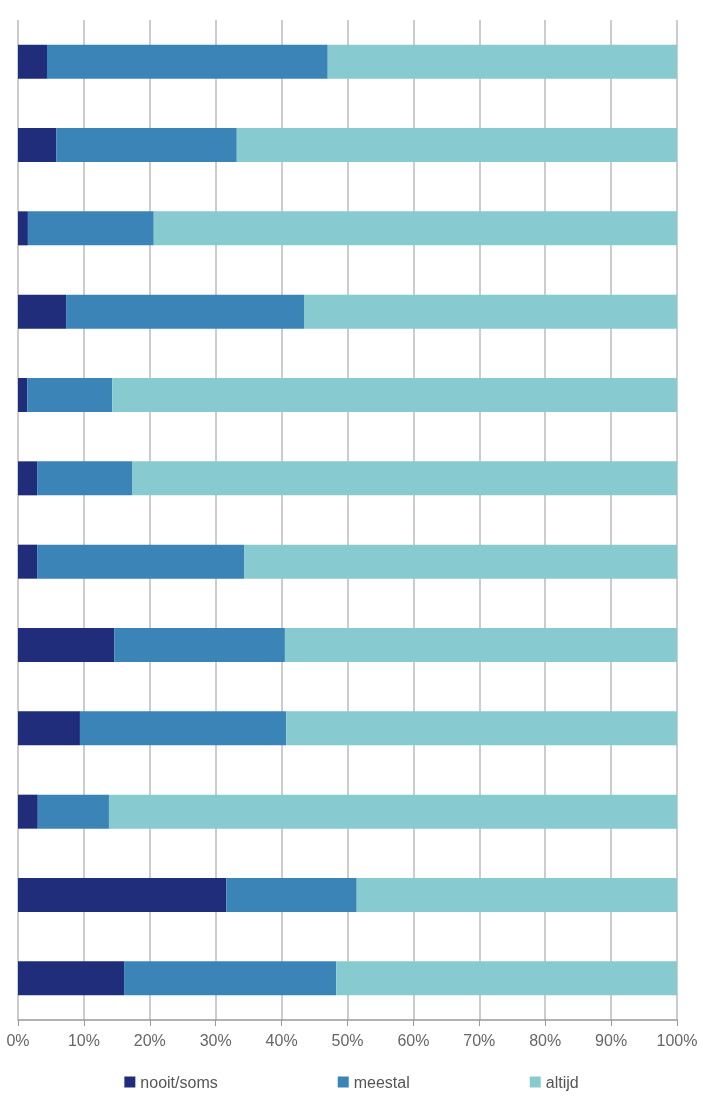 The width and height of the screenshot is (703, 1097). I want to click on x-tick-label: 70%, so click(479, 1040).